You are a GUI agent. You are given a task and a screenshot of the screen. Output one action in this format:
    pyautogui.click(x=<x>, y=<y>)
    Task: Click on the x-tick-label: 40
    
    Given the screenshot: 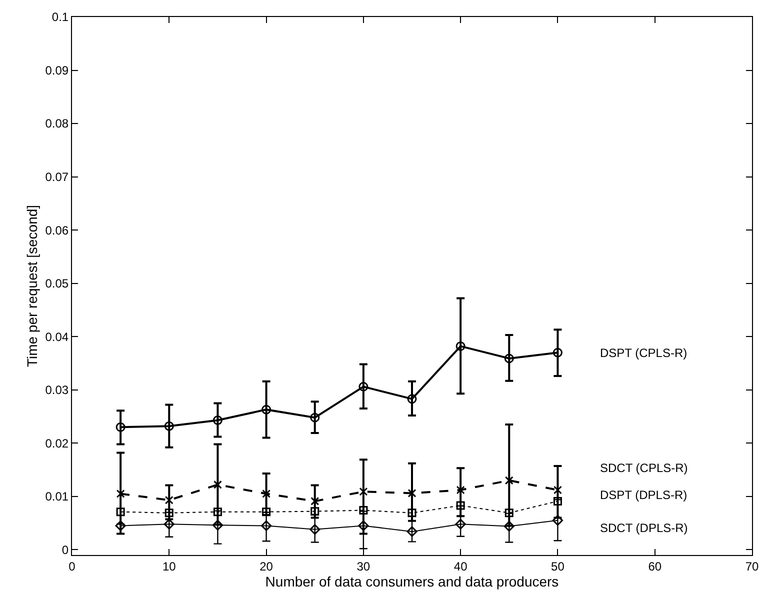 What is the action you would take?
    pyautogui.click(x=461, y=566)
    